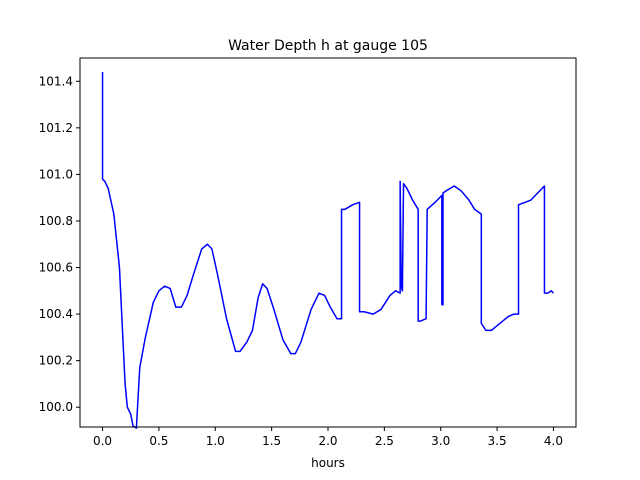  I want to click on y-tick-label: 101.0, so click(56, 174).